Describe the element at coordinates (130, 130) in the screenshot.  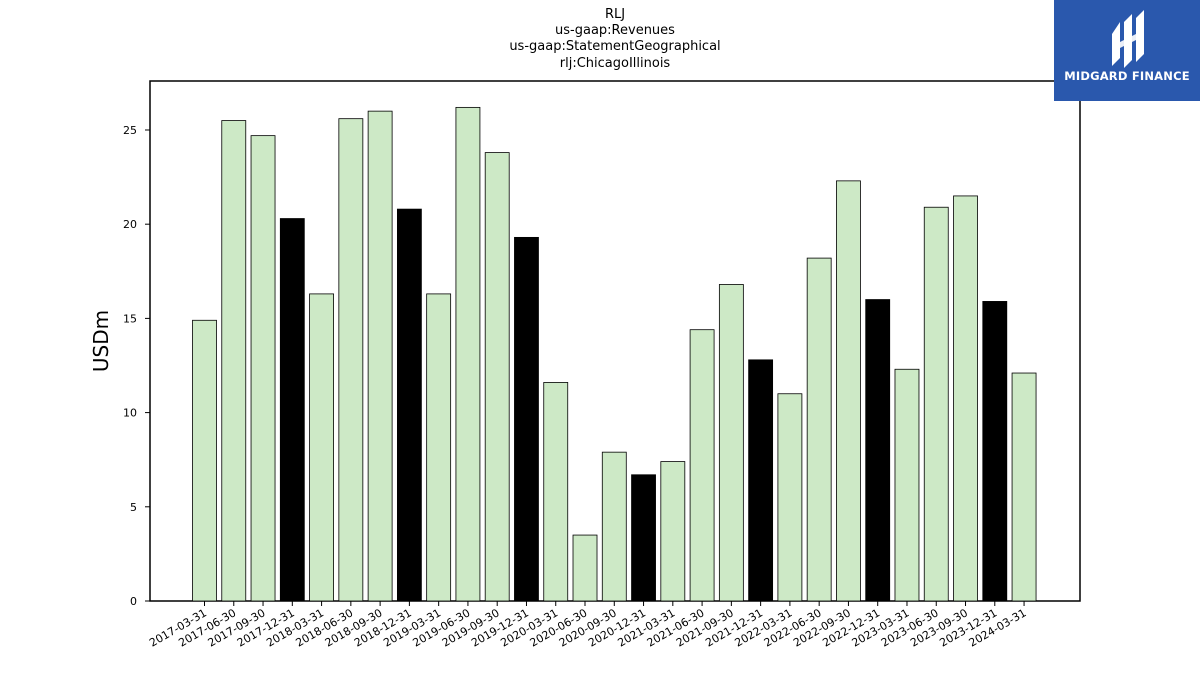
I see `y-tick-label: 25` at that location.